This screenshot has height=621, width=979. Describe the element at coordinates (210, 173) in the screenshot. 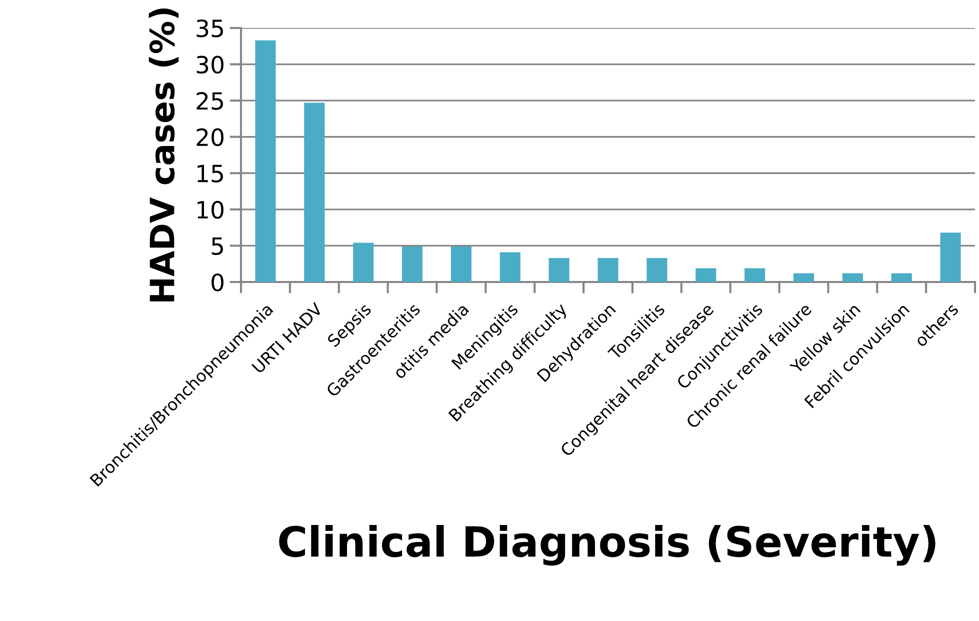

I see `y-tick-label: 15` at that location.